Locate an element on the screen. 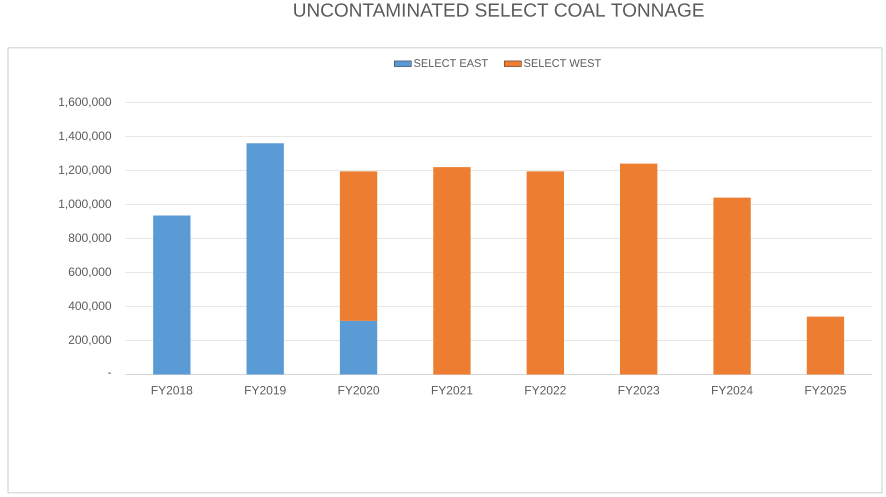 The width and height of the screenshot is (886, 497). y-tick-label: 400,000 is located at coordinates (90, 307).